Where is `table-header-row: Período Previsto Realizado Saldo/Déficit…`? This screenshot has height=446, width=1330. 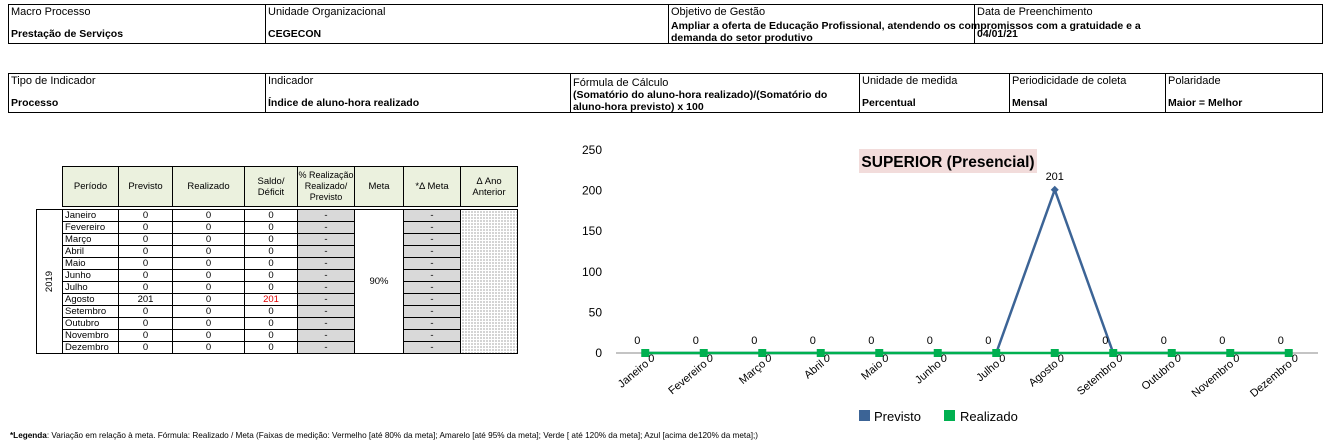 table-header-row: Período Previsto Realizado Saldo/Déficit… is located at coordinates (277, 186).